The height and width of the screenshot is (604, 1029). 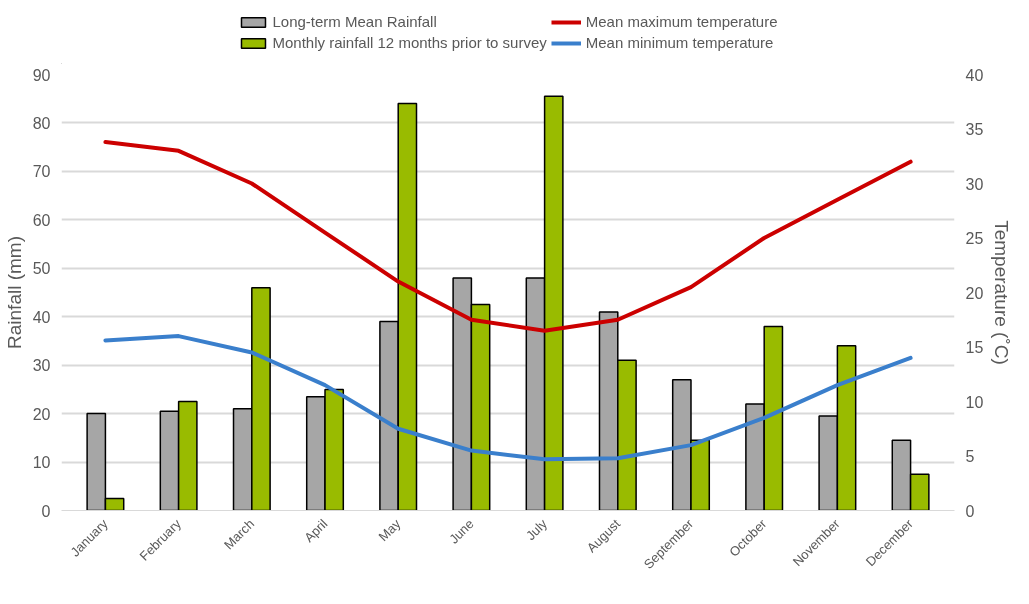 I want to click on x-tick-label: July, so click(x=536, y=529).